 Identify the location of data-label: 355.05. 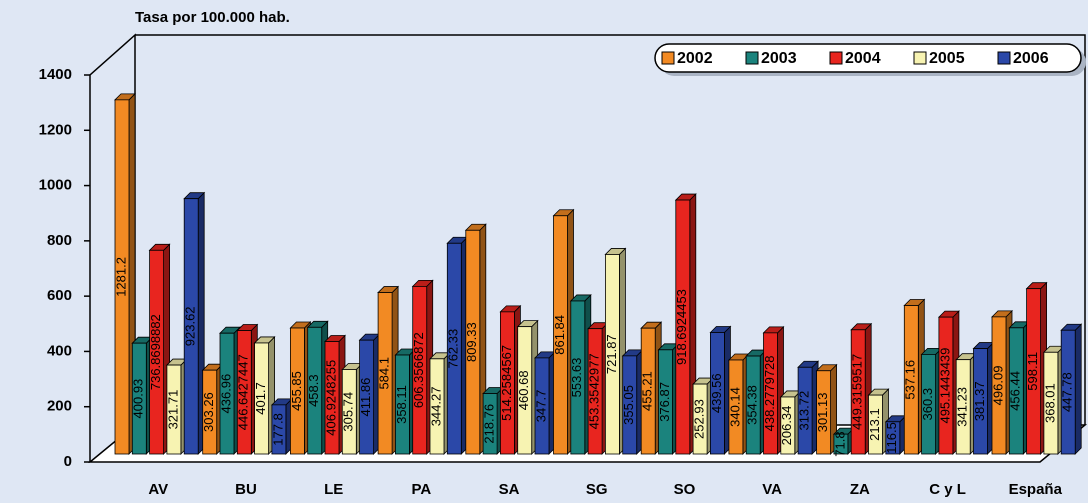
(628, 405).